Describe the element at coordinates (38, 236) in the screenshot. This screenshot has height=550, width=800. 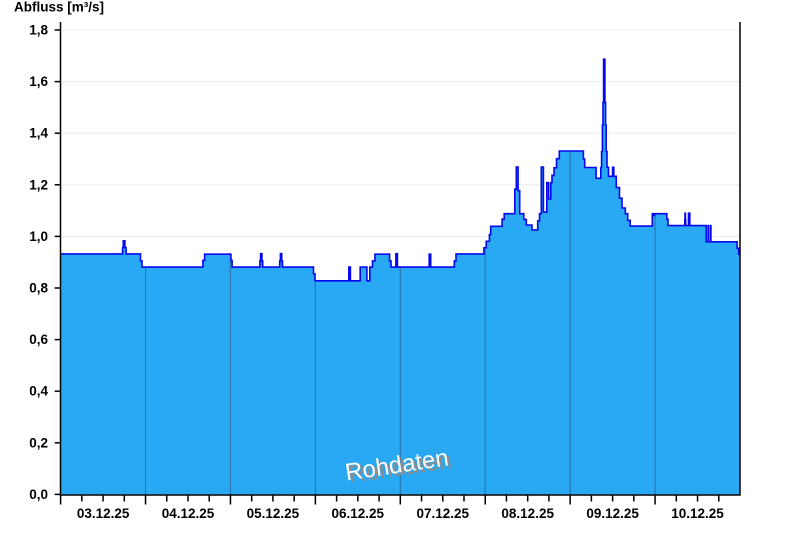
I see `svg-text: 1,0` at that location.